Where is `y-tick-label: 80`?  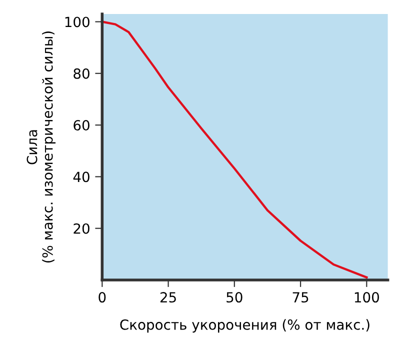
y-tick-label: 80 is located at coordinates (82, 73).